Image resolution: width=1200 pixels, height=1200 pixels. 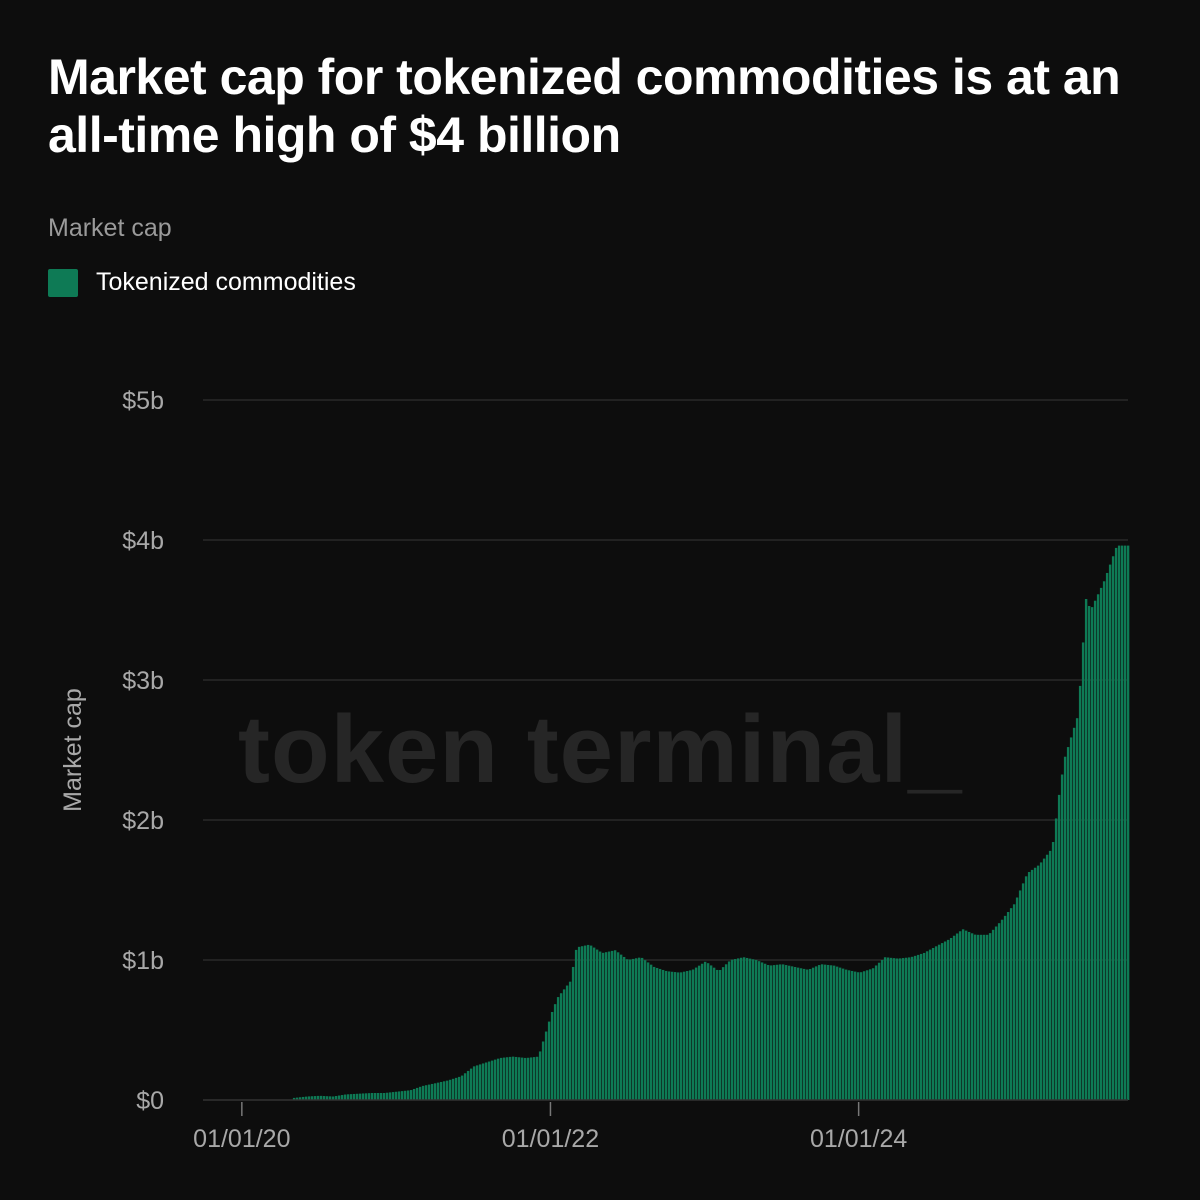 What do you see at coordinates (241, 1139) in the screenshot?
I see `x-tick-label: 01/01/20` at bounding box center [241, 1139].